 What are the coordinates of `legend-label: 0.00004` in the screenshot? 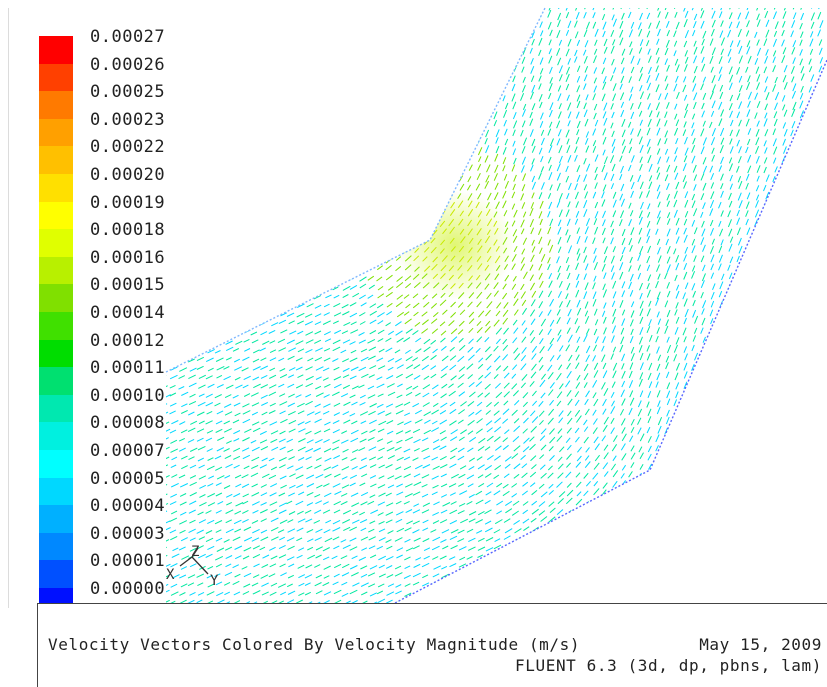 It's located at (127, 506).